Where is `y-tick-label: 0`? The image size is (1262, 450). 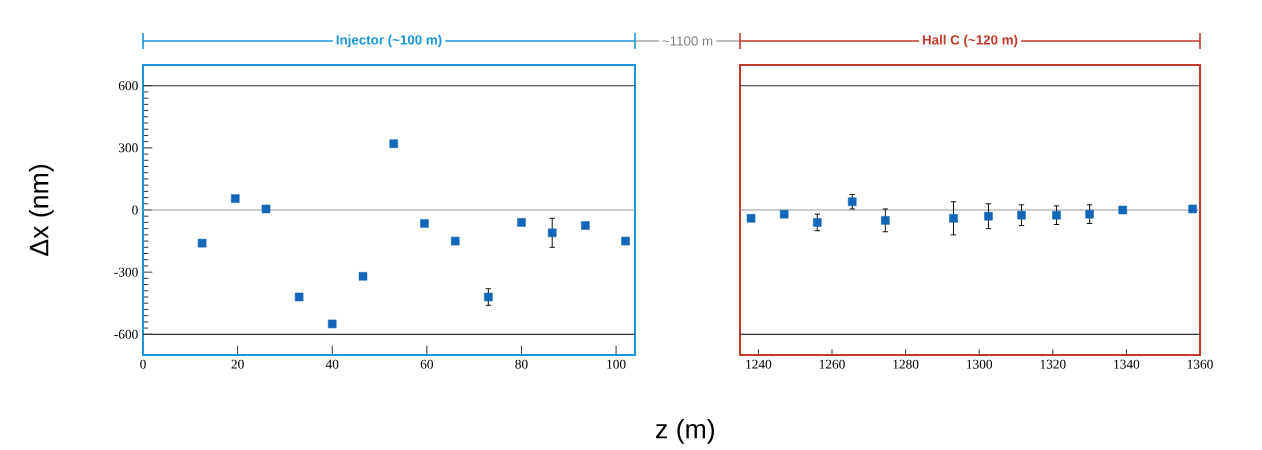
y-tick-label: 0 is located at coordinates (135, 210).